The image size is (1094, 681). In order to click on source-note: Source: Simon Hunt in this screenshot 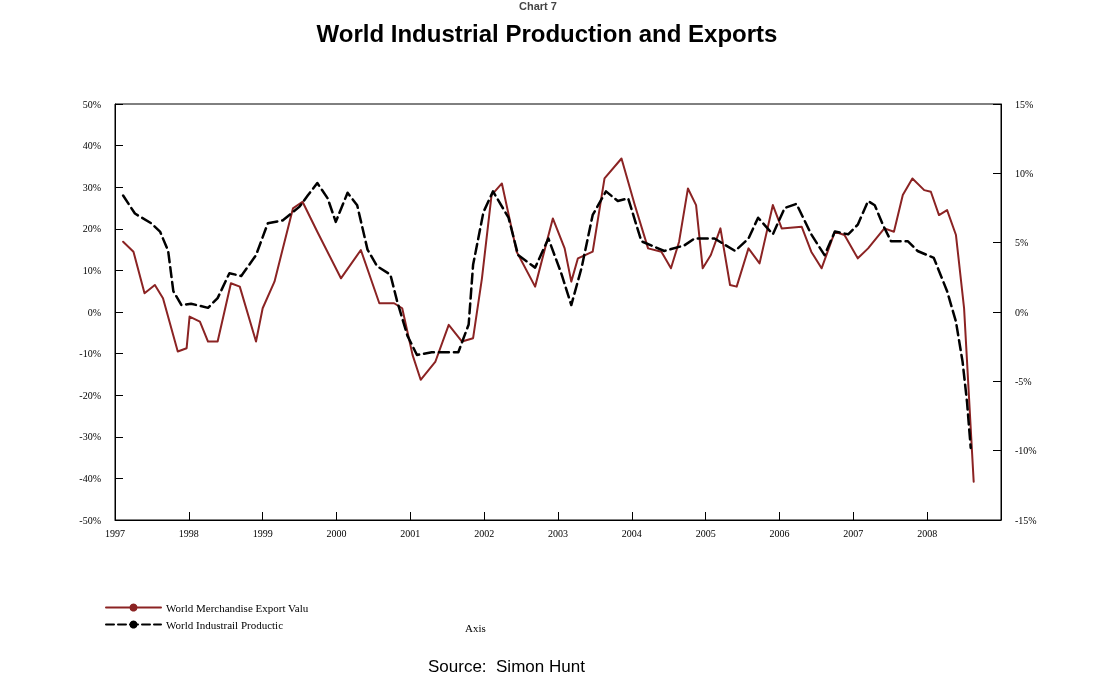, I will do `click(507, 666)`.